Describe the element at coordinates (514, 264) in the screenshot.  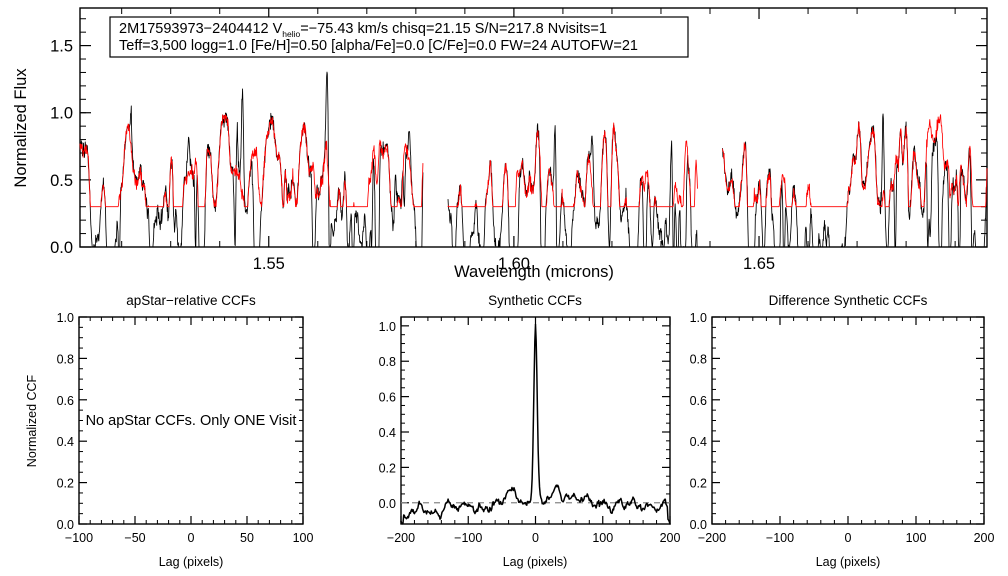
I see `spectrum-x-tick-label: 1.60` at that location.